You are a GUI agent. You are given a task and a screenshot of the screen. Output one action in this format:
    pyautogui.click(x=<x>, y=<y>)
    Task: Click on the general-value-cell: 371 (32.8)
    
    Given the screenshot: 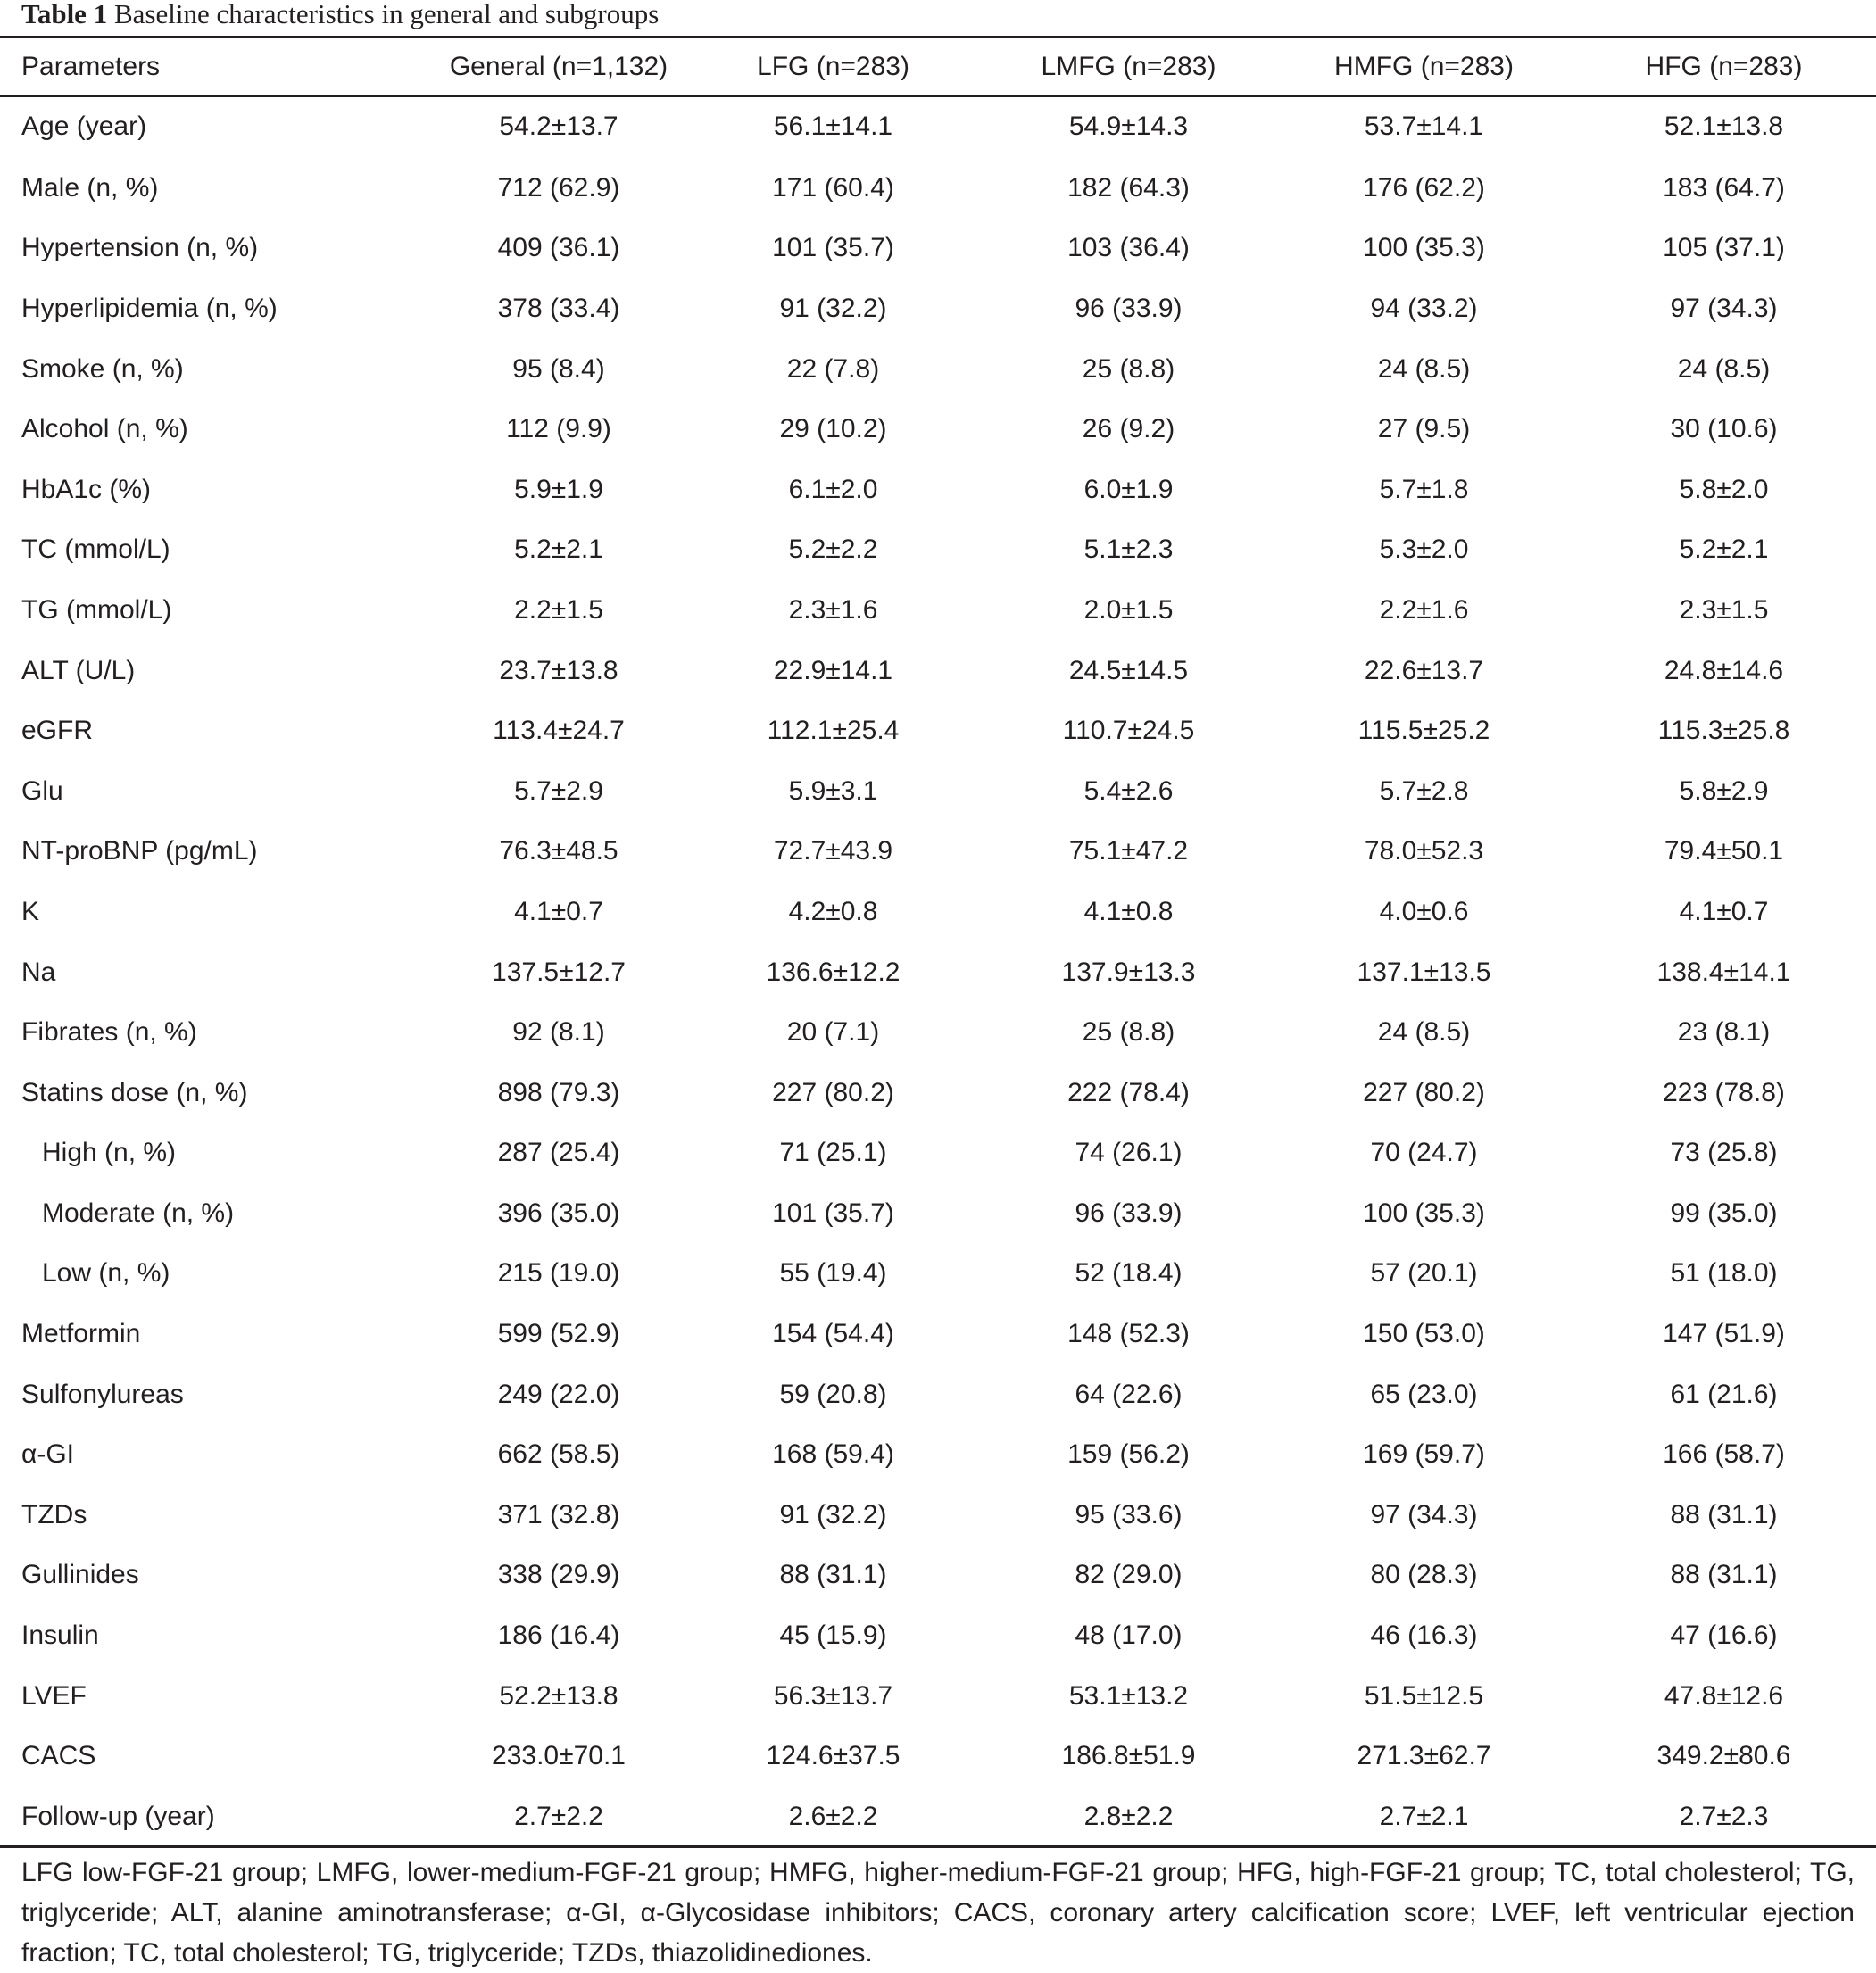 What is the action you would take?
    pyautogui.click(x=558, y=1514)
    